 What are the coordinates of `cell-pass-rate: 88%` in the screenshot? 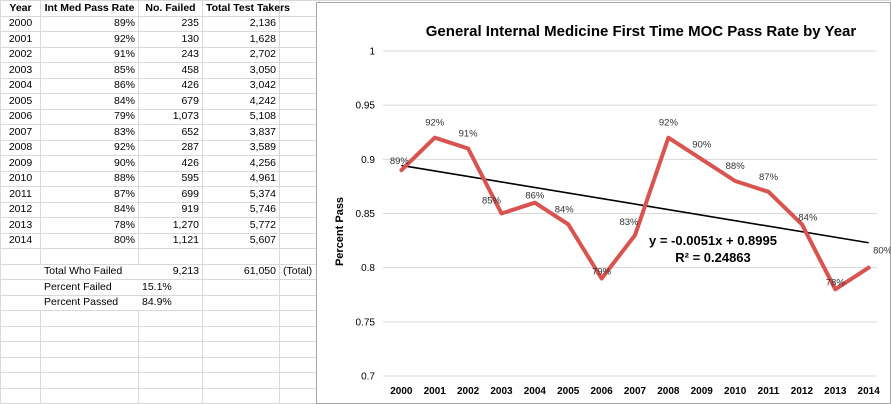 It's located at (89, 178).